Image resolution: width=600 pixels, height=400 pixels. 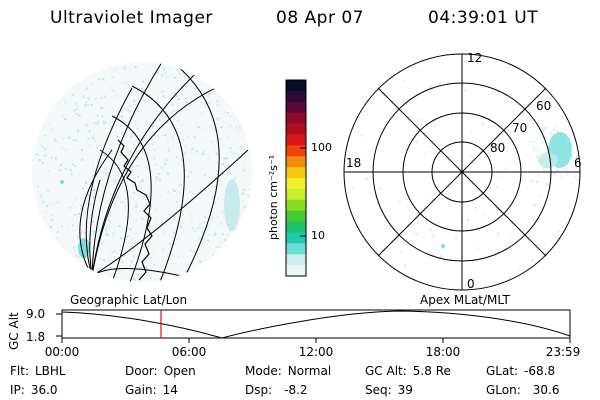 What do you see at coordinates (259, 390) in the screenshot?
I see `status-label: Dsp:` at bounding box center [259, 390].